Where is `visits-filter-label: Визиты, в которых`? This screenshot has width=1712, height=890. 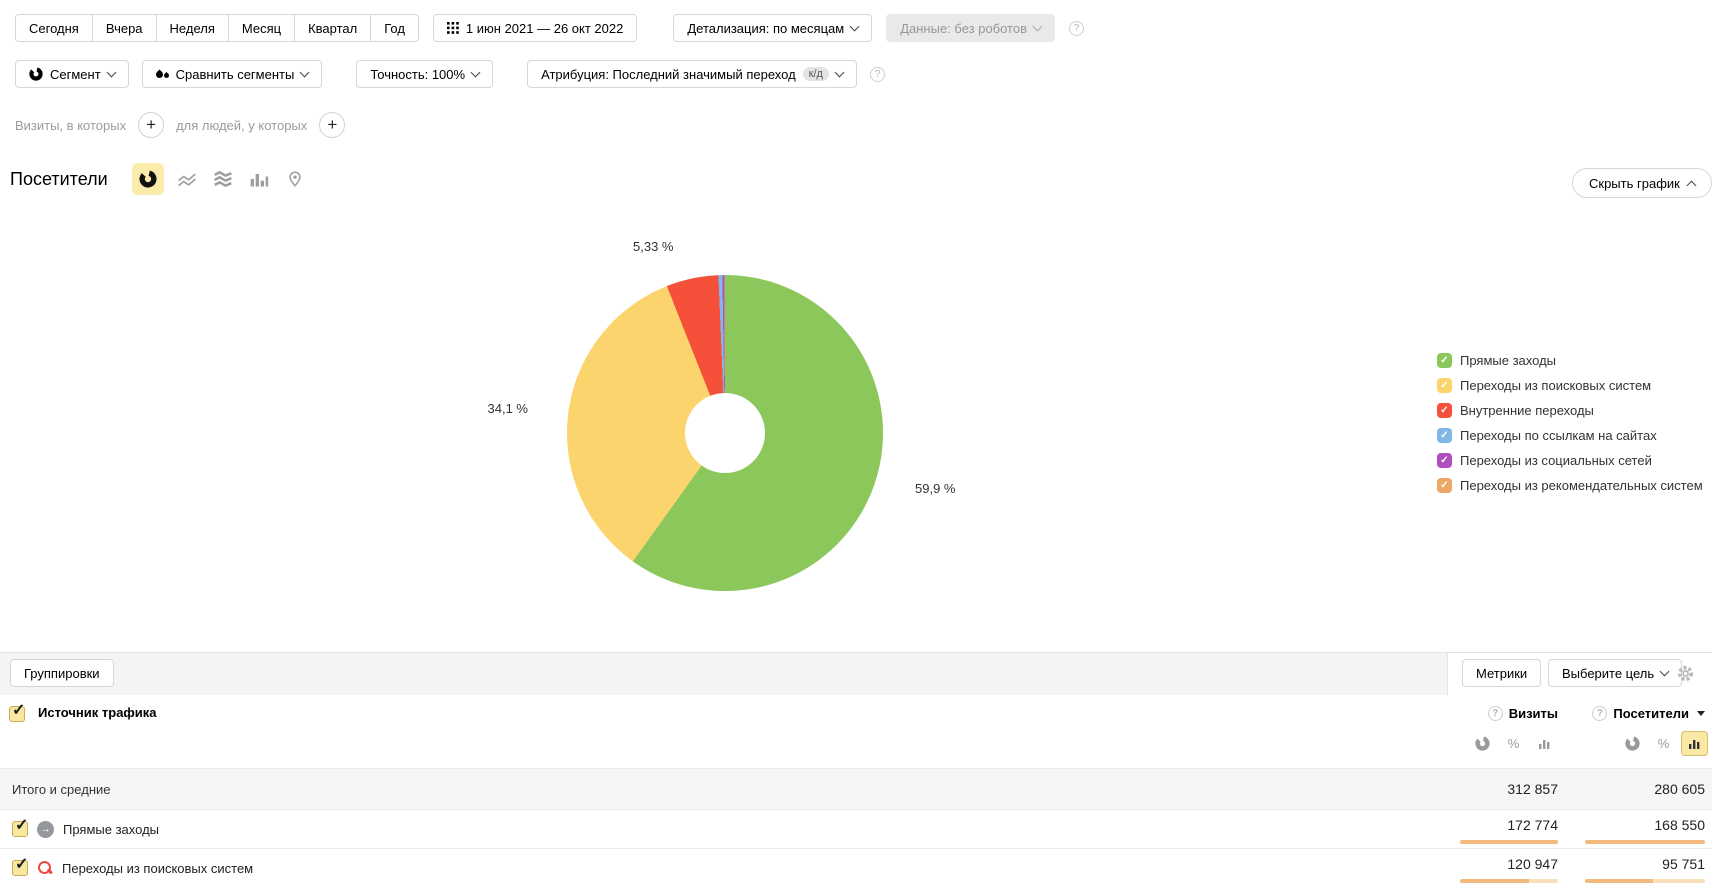
visits-filter-label: Визиты, в которых is located at coordinates (71, 125).